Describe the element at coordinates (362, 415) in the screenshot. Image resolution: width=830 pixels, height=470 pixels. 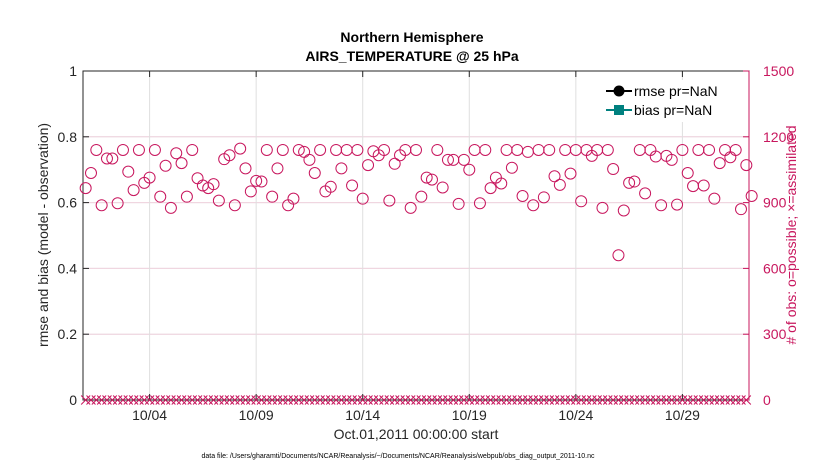
I see `x-tick-label-2: 10/14` at that location.